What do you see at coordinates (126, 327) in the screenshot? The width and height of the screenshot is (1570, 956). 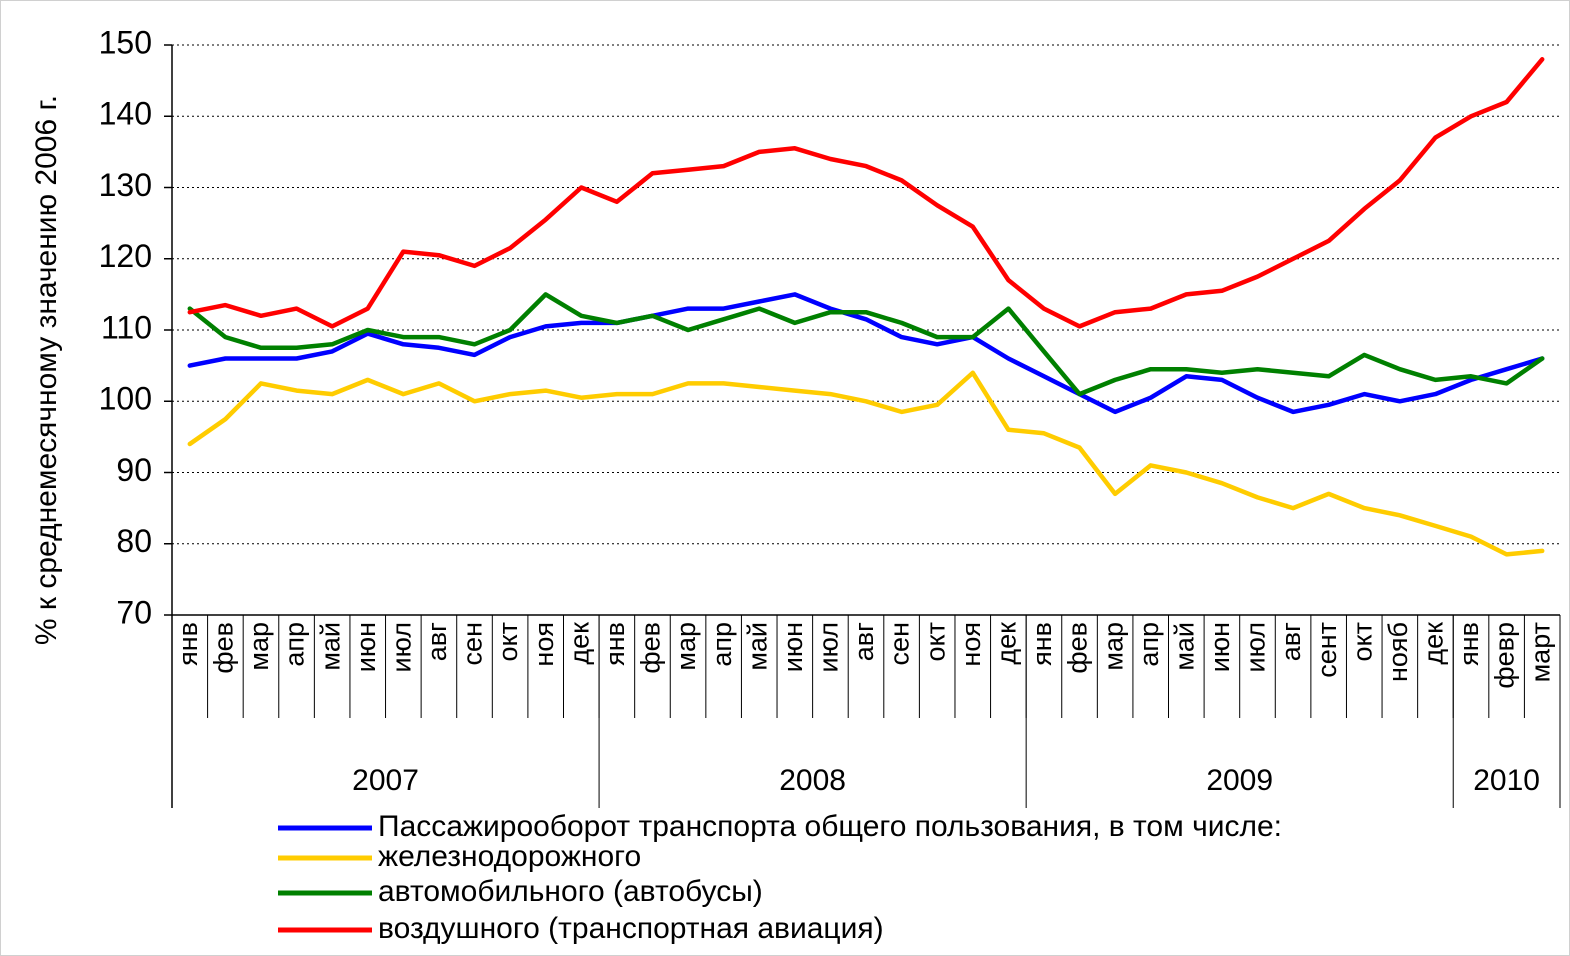 I see `y-tick-label: 110` at bounding box center [126, 327].